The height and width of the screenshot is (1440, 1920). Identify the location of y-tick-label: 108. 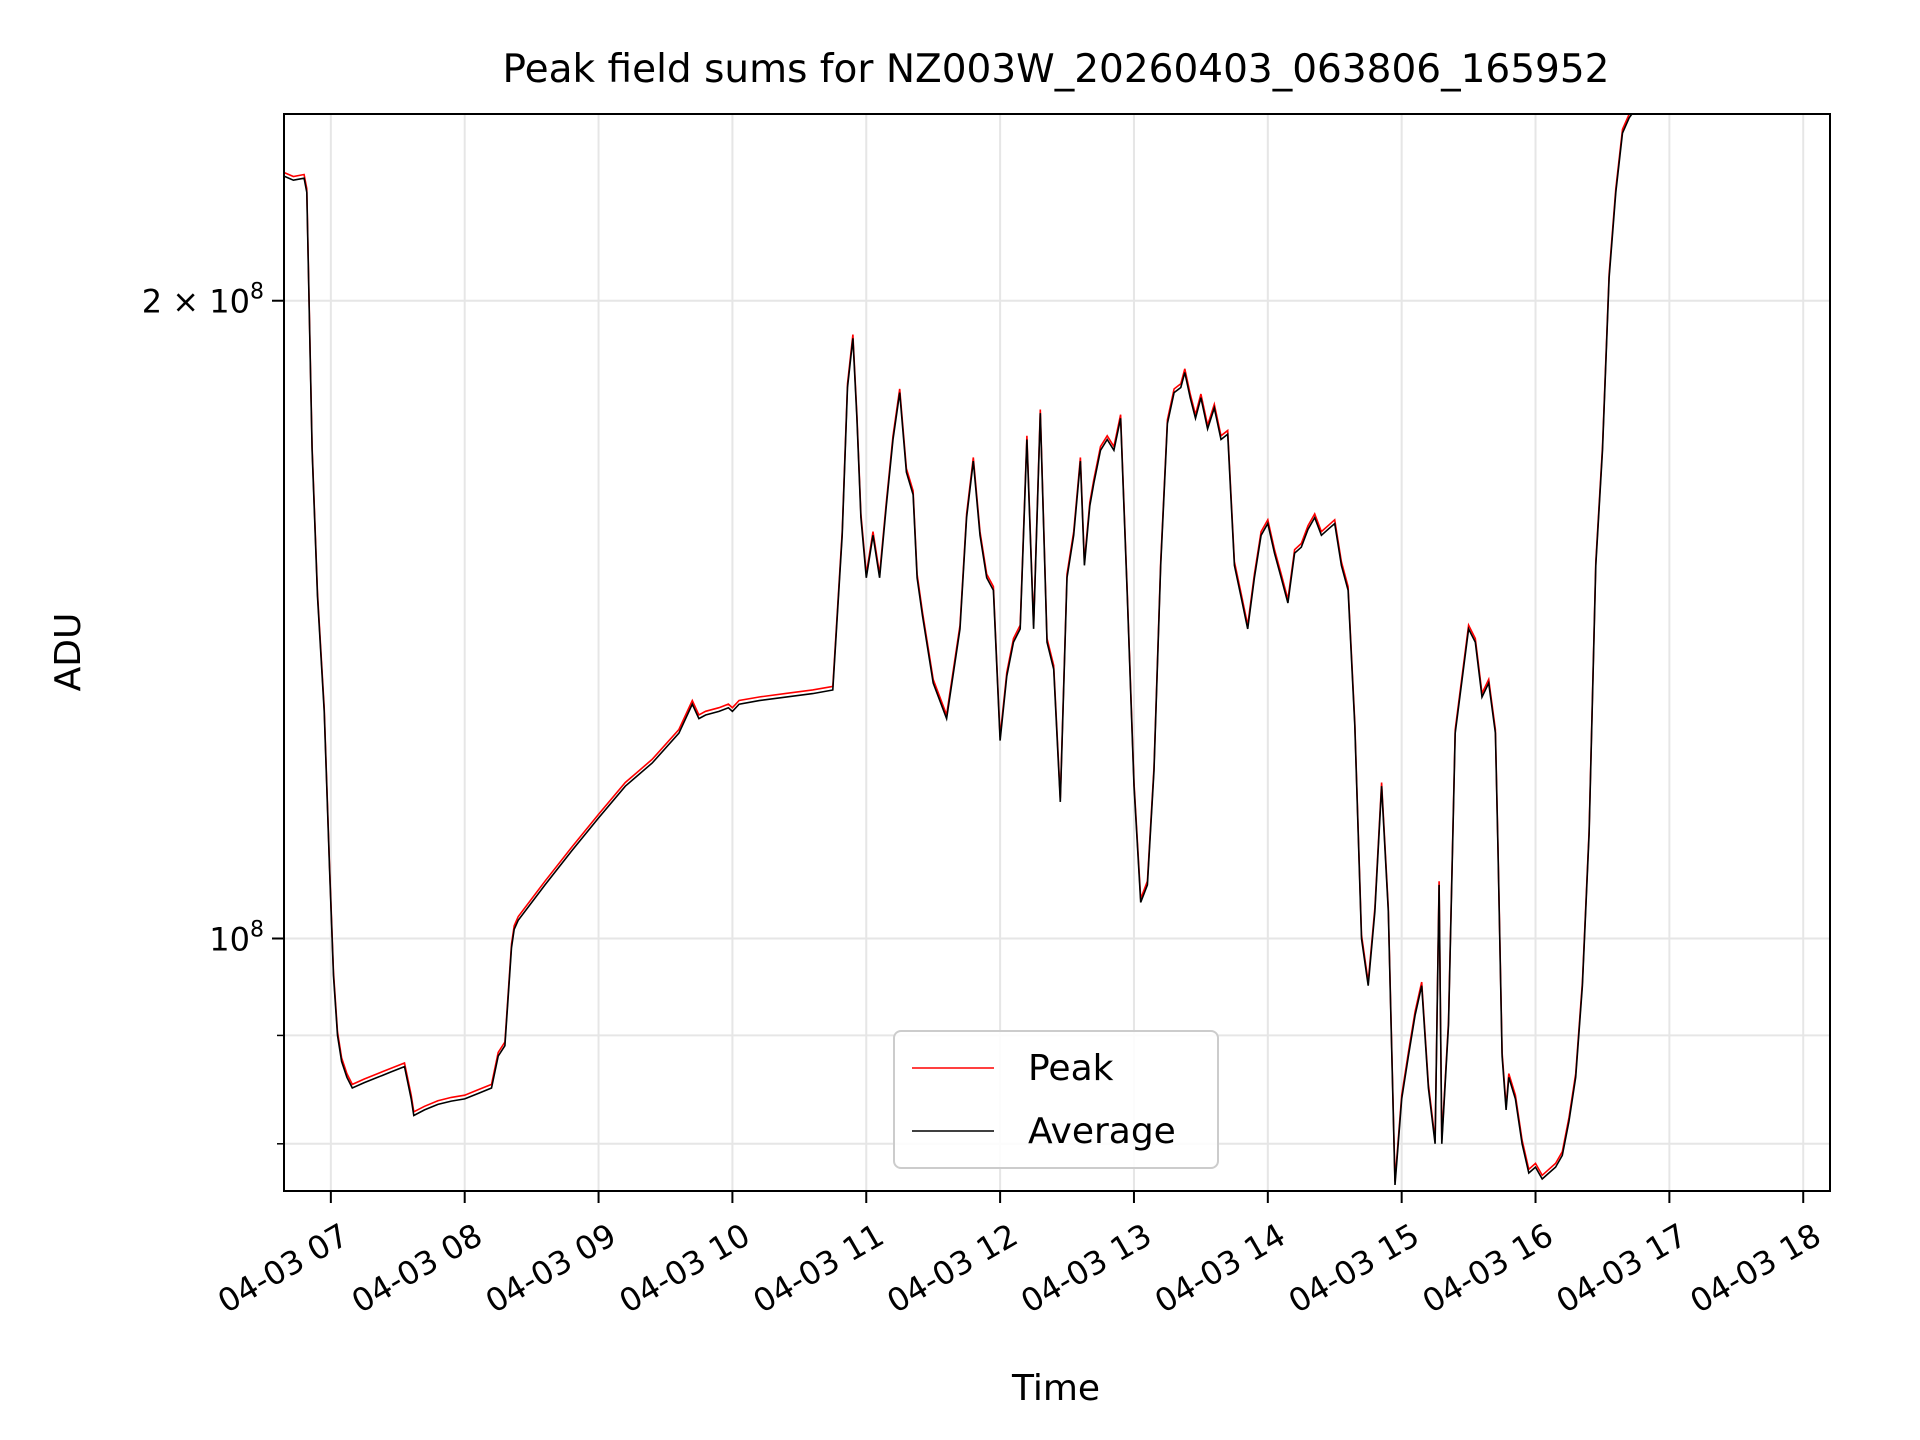
(236, 937).